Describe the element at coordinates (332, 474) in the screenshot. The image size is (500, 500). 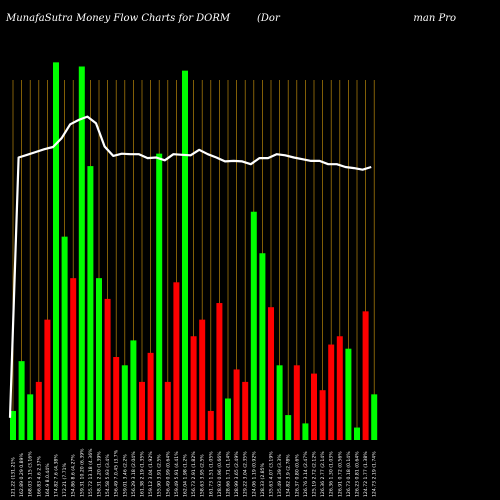
I see `x-tick-label: 126.36 1.30 (1.03%` at that location.